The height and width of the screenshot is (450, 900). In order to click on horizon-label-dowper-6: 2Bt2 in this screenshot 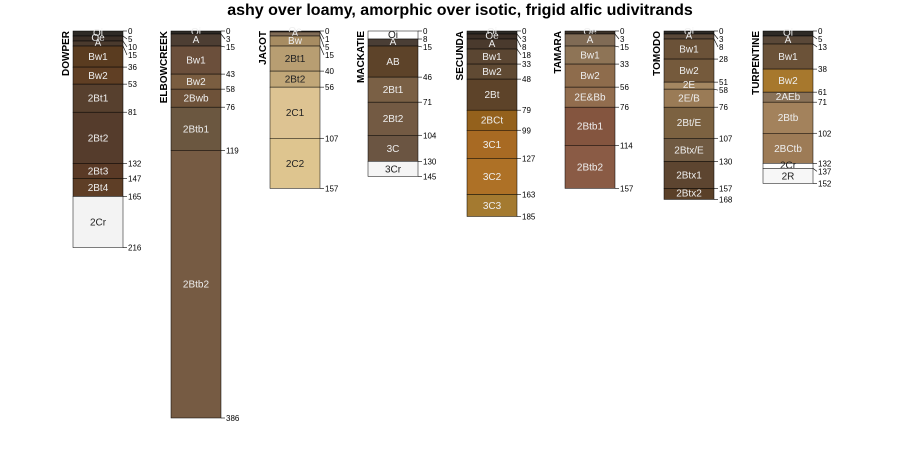, I will do `click(98, 138)`.